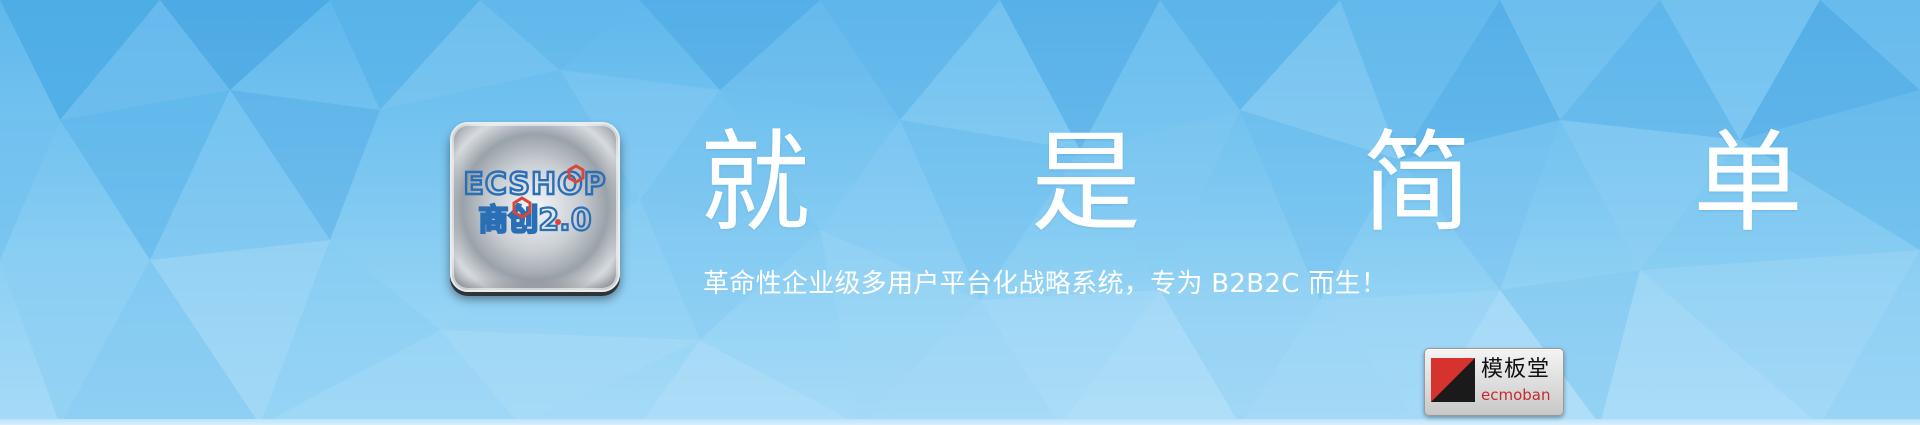 This screenshot has height=425, width=1920. Describe the element at coordinates (1516, 395) in the screenshot. I see `badge-english-label: ecmoban` at that location.